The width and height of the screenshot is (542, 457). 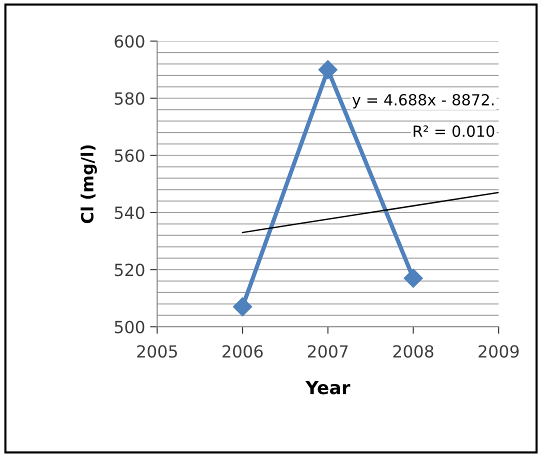 I want to click on annotation: y = 4.688x - 8872., so click(x=423, y=101).